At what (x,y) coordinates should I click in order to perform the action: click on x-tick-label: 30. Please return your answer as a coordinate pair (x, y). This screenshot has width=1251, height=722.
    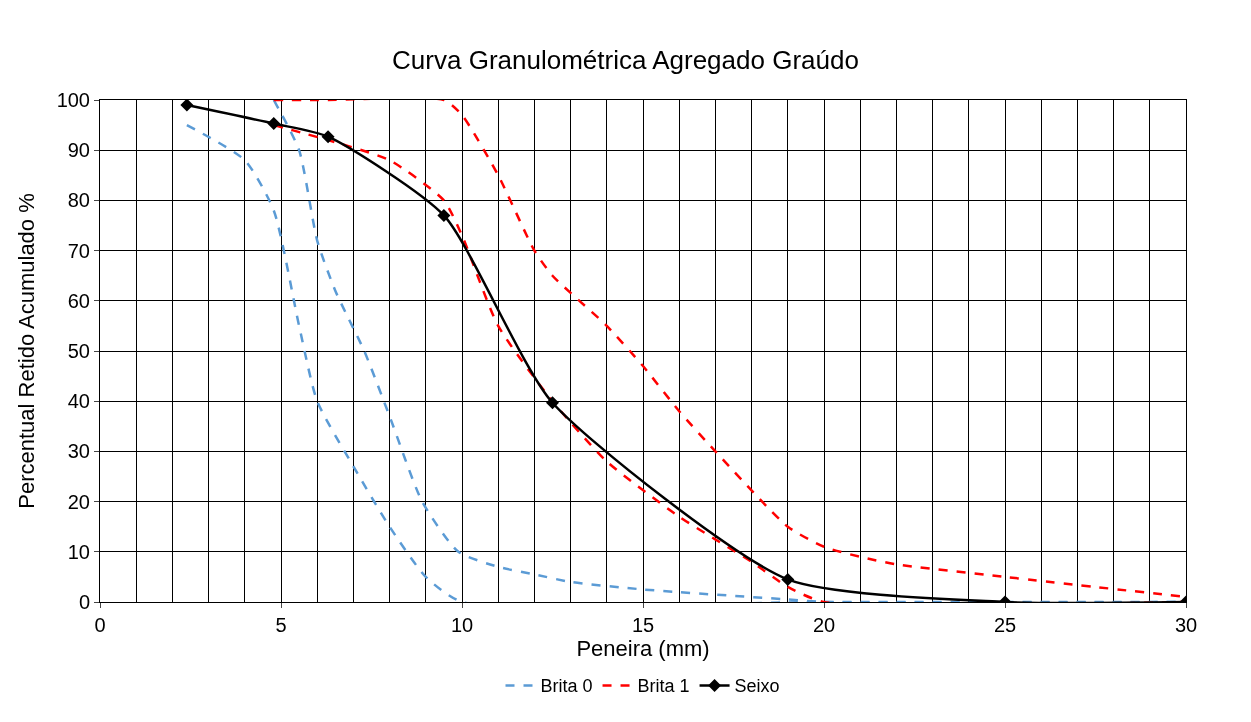
    Looking at the image, I should click on (1186, 625).